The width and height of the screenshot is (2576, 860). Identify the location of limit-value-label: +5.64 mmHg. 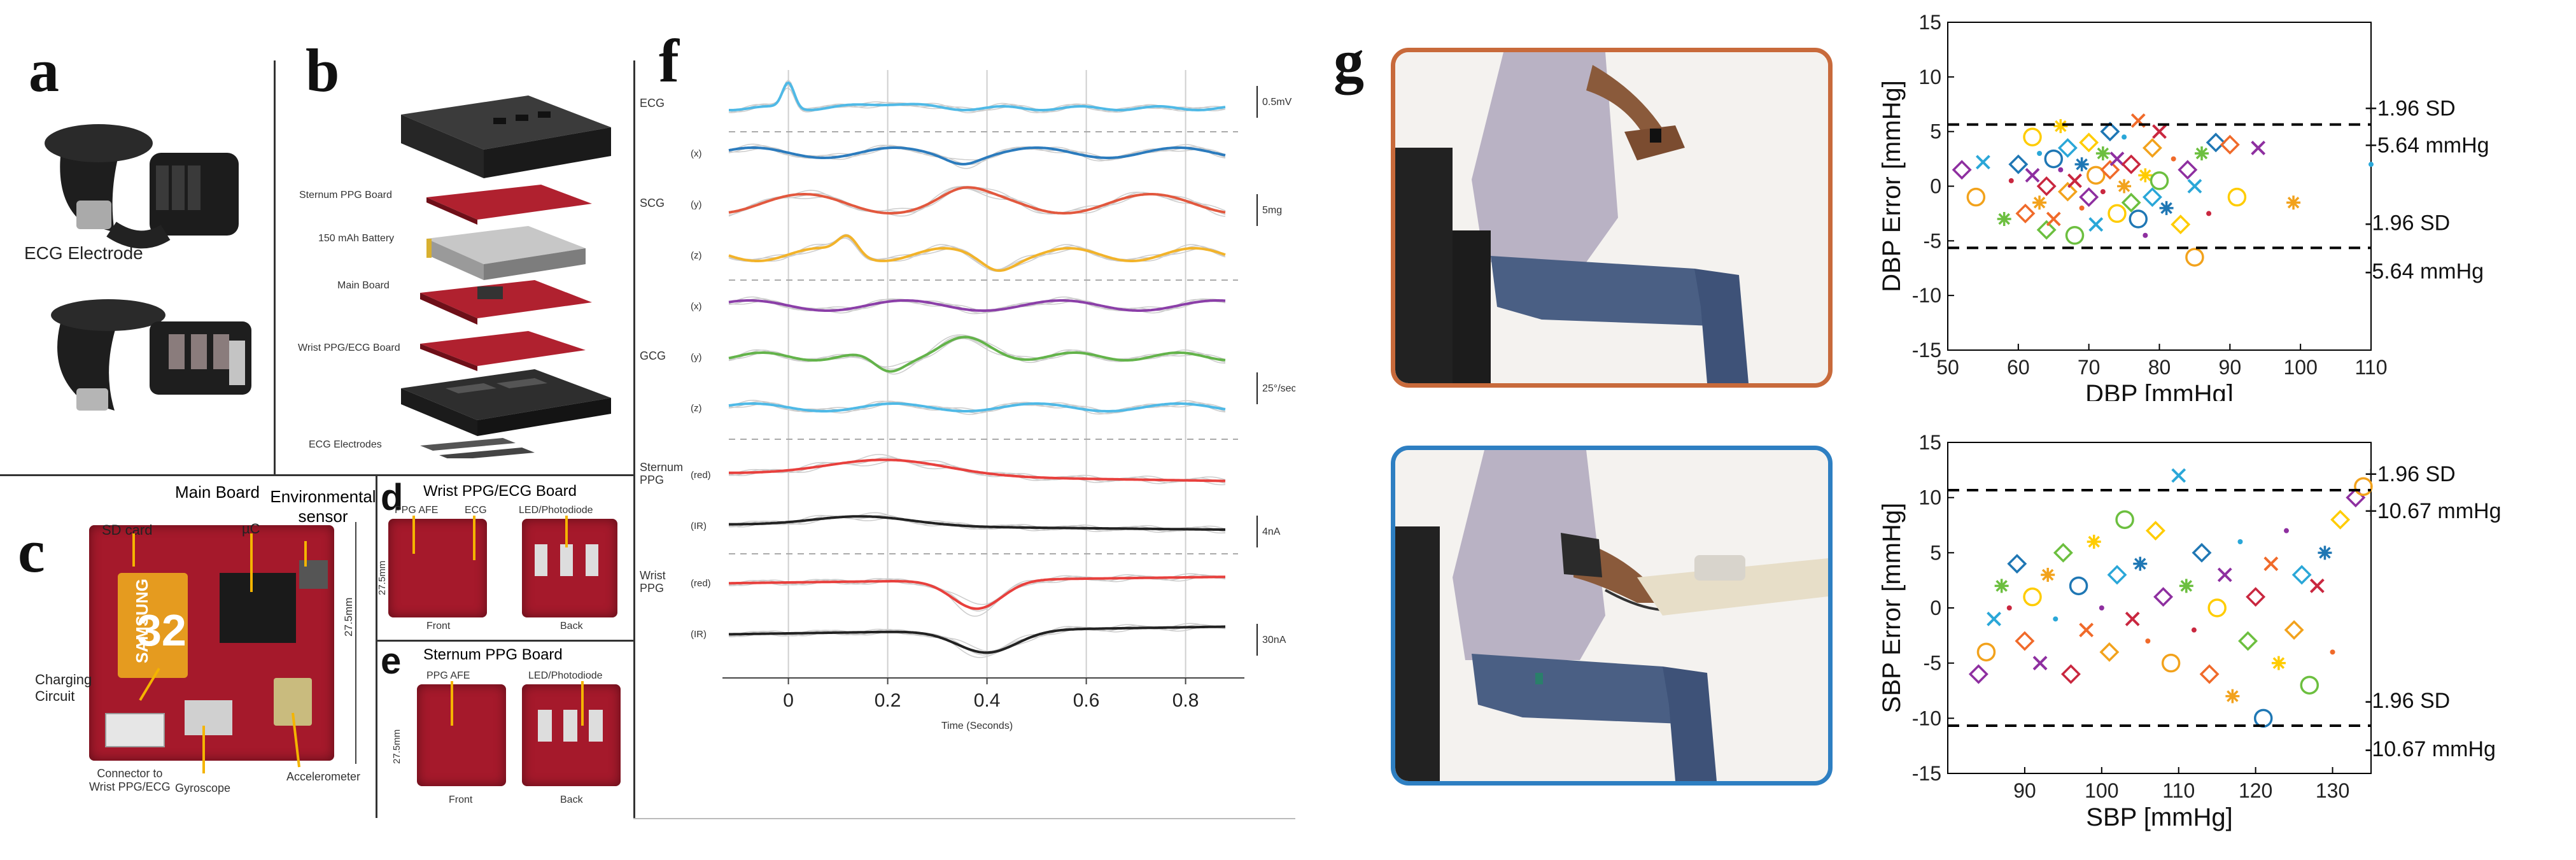
(2427, 146).